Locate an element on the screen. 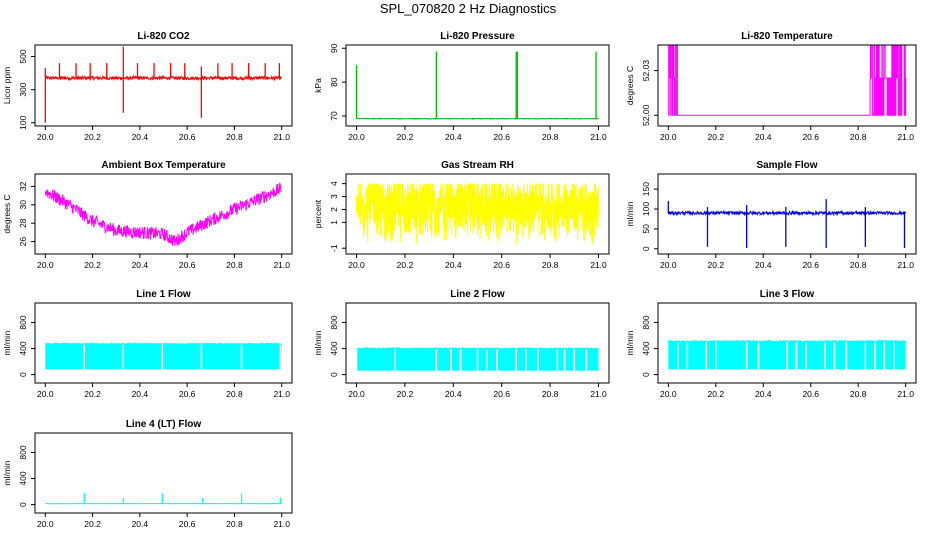 This screenshot has width=936, height=540. y-tick-label: 28 is located at coordinates (23, 223).